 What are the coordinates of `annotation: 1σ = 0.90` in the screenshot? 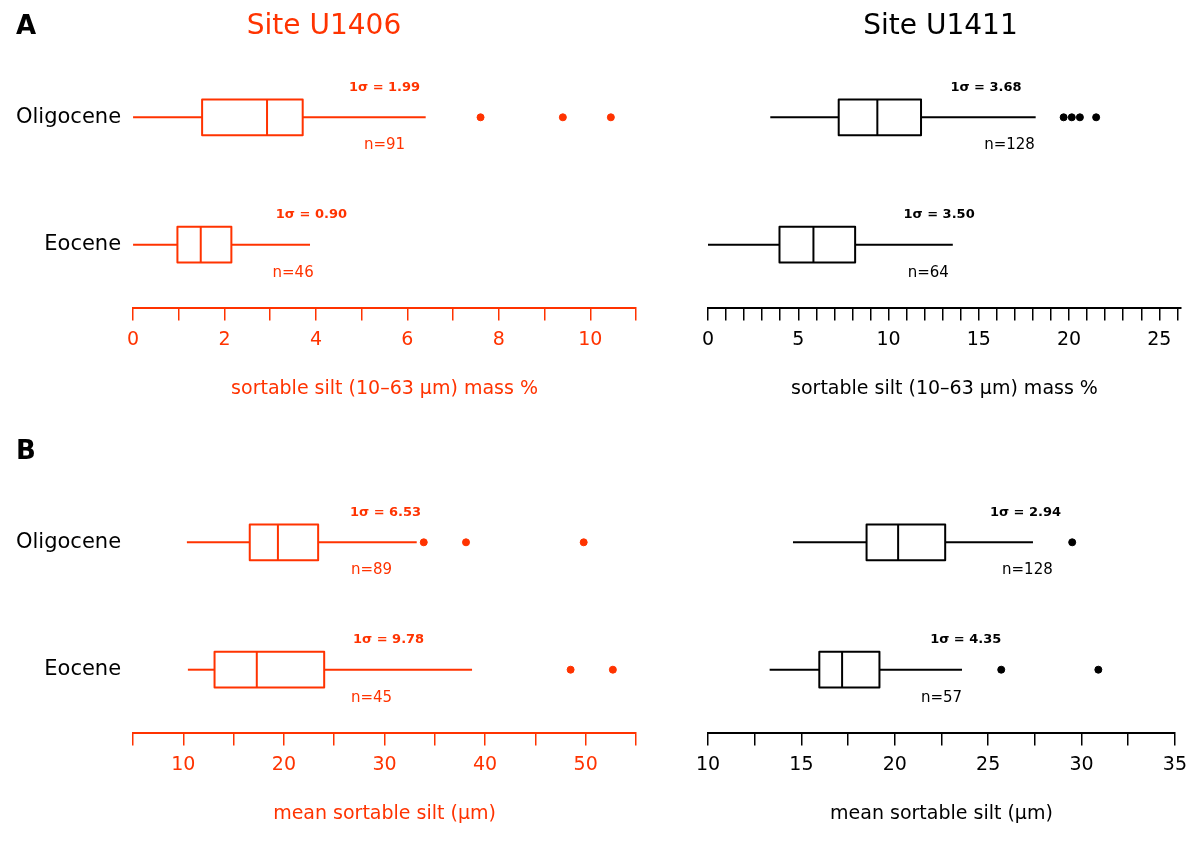 It's located at (311, 214).